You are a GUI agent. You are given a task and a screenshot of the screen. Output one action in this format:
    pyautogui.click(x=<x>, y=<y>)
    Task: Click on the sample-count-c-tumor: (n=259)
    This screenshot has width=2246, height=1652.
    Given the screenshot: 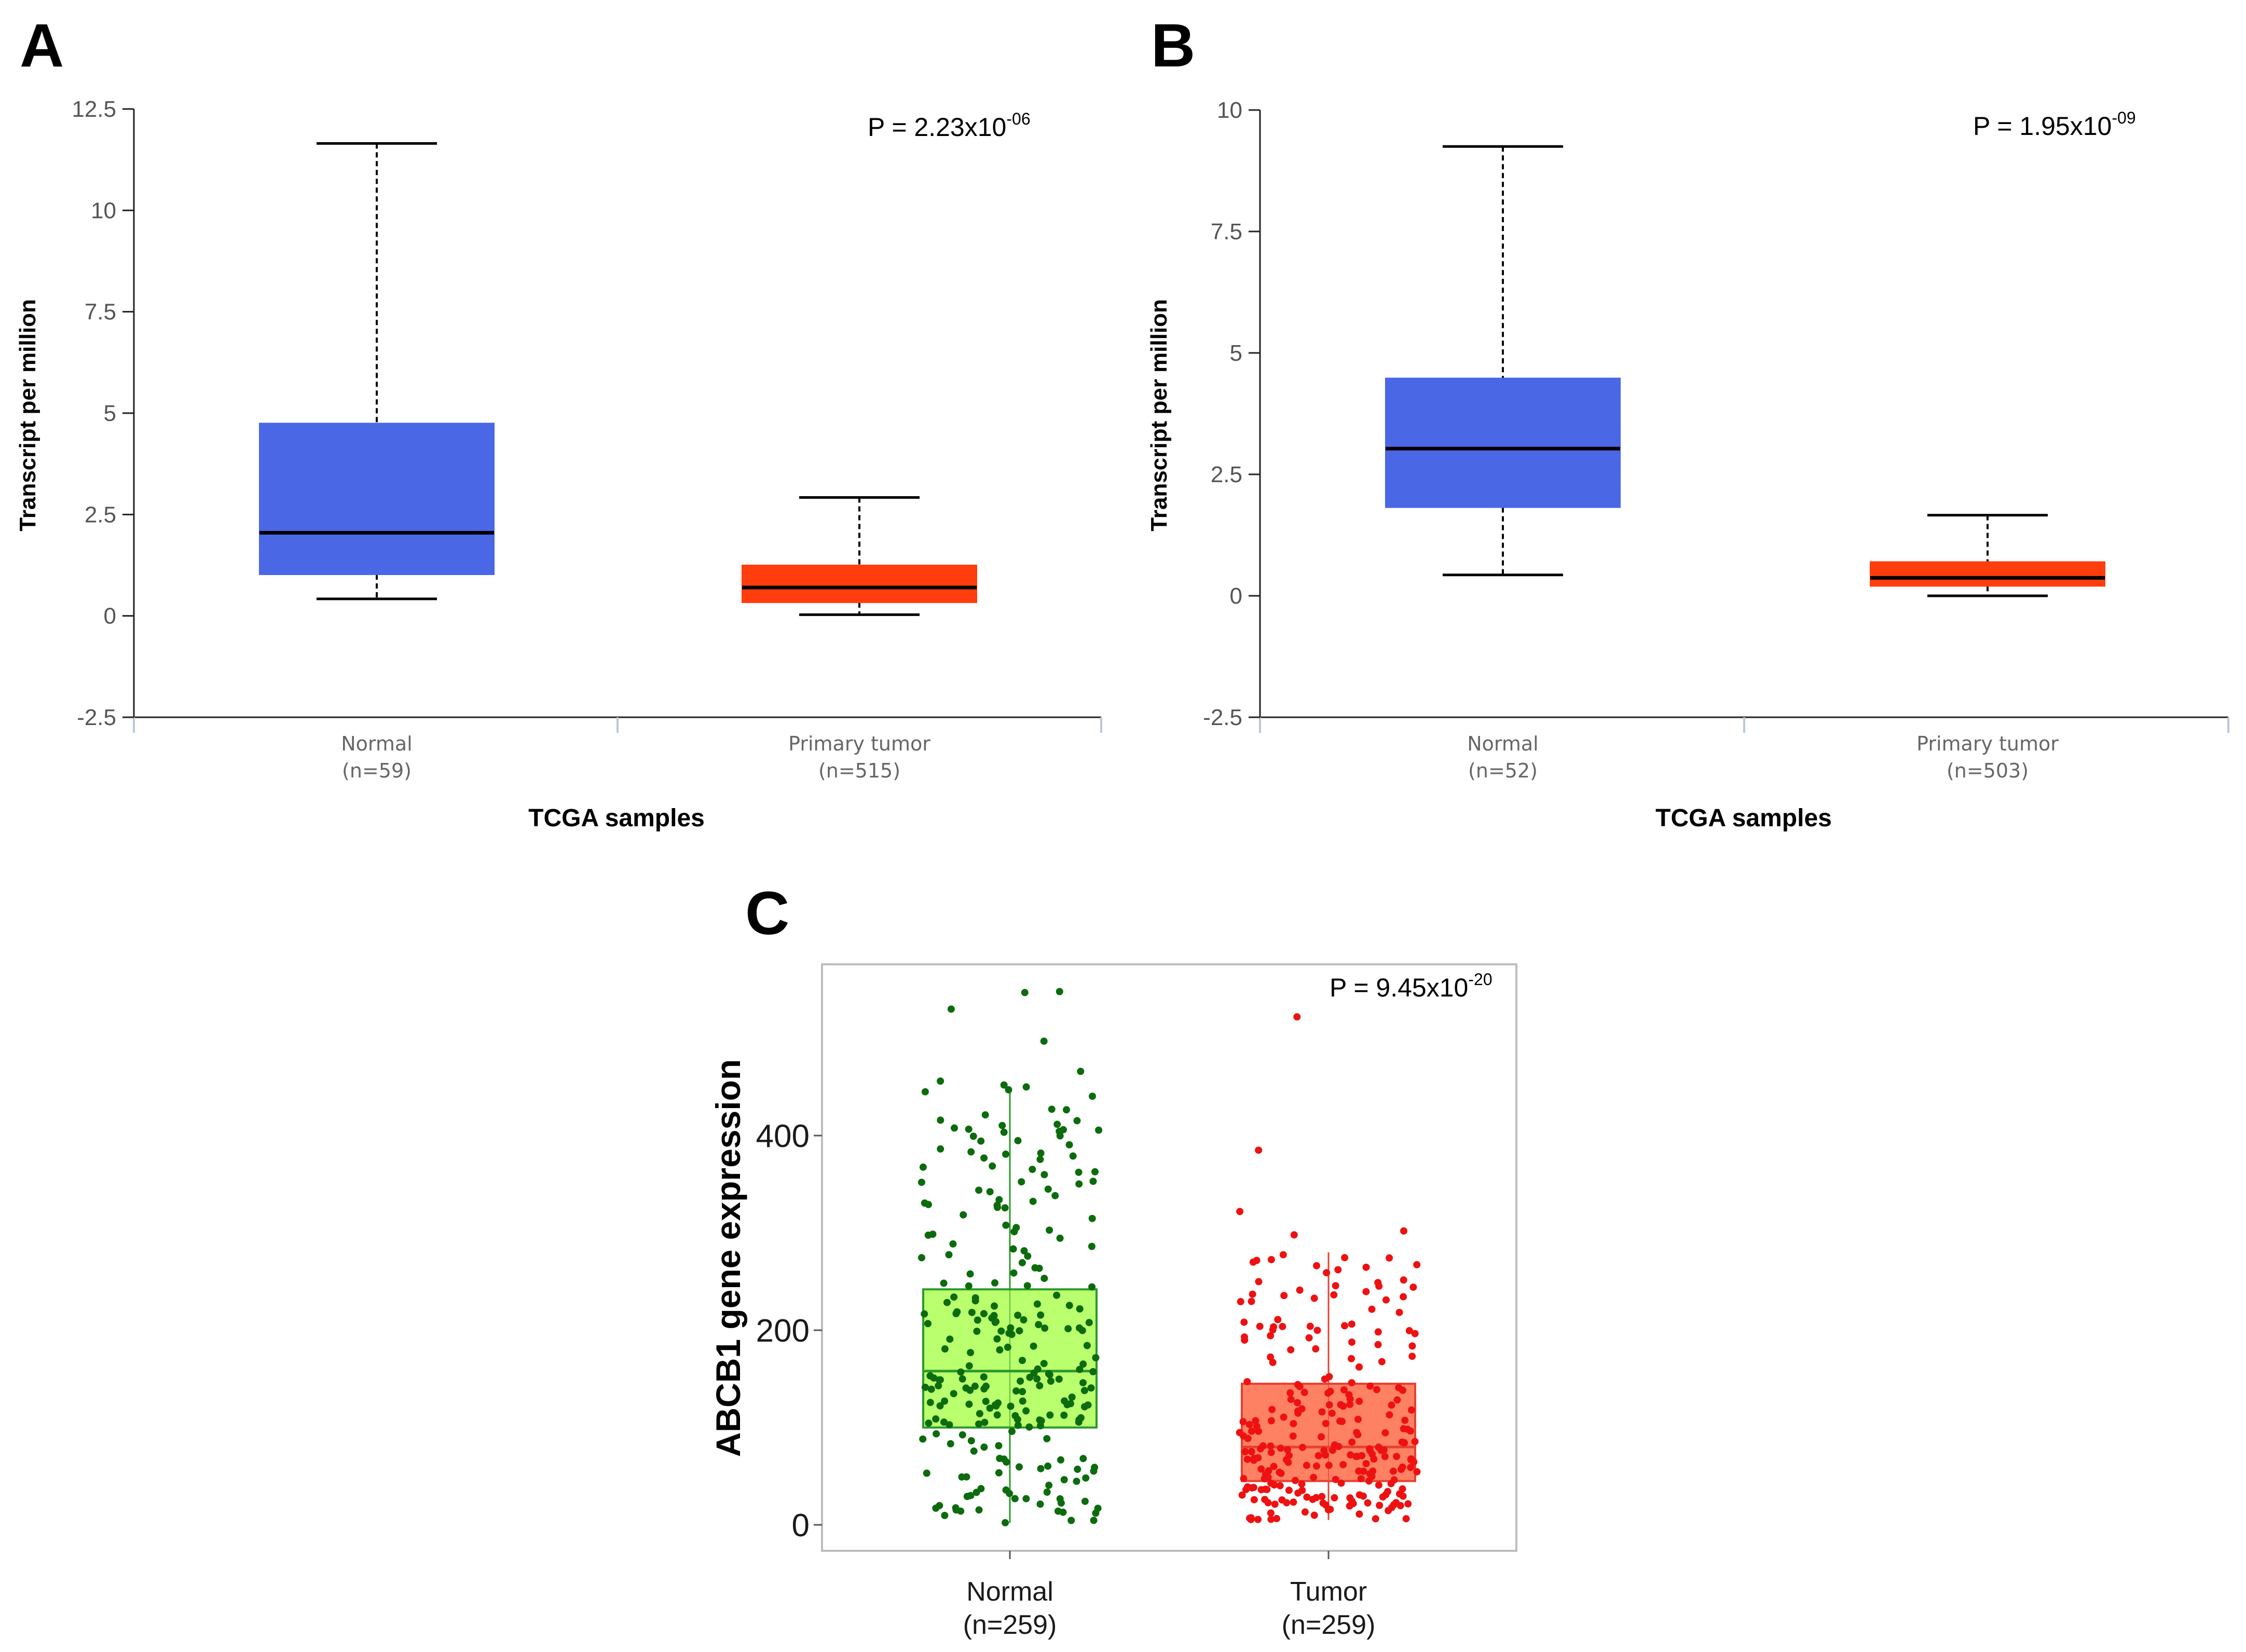 What is the action you would take?
    pyautogui.click(x=1329, y=1625)
    